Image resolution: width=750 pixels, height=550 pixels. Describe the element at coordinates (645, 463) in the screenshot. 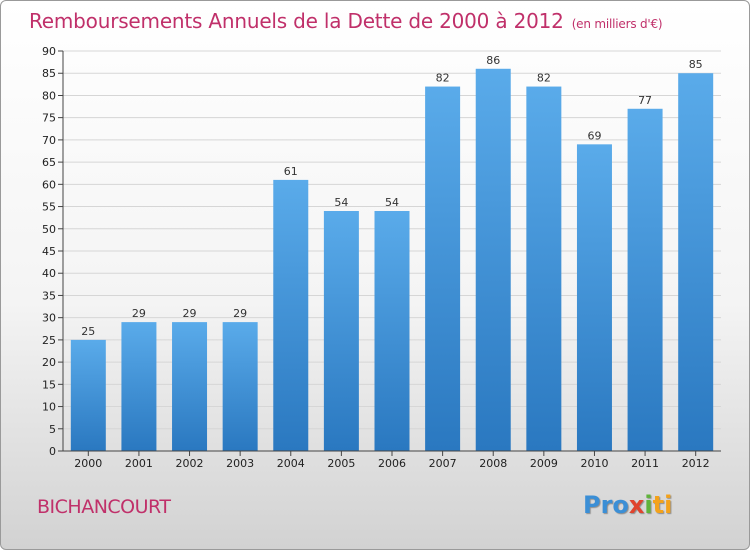

I see `x-tick-label: 2011` at that location.